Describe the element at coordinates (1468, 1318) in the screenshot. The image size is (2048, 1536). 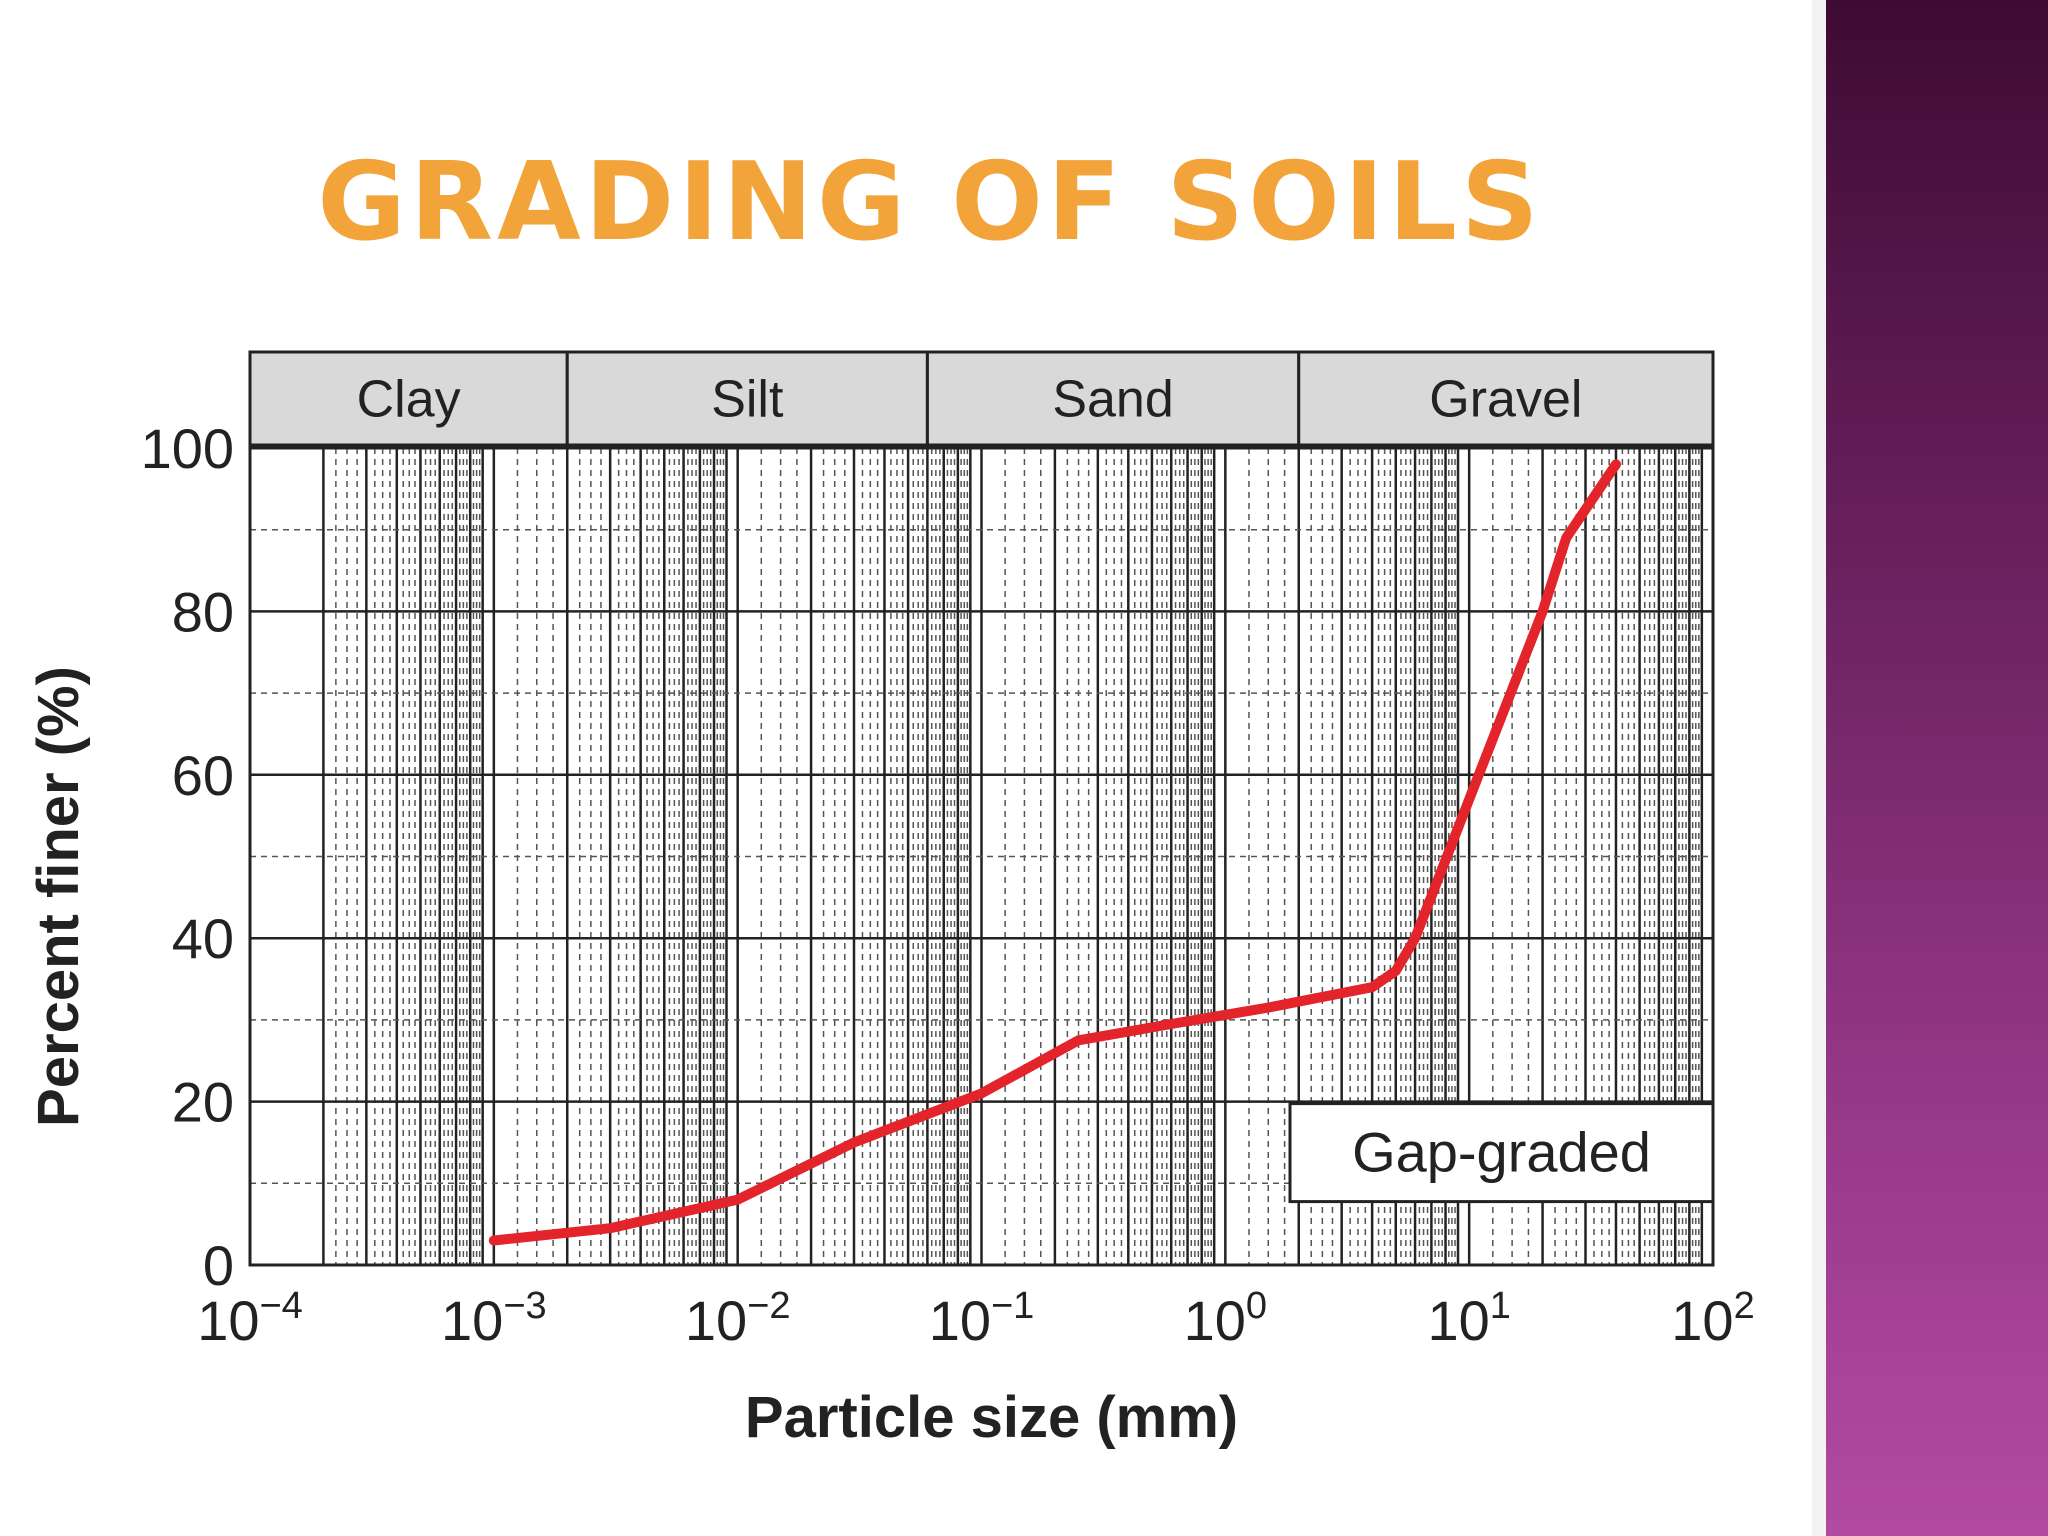
I see `x-tick-label: 10¹` at that location.